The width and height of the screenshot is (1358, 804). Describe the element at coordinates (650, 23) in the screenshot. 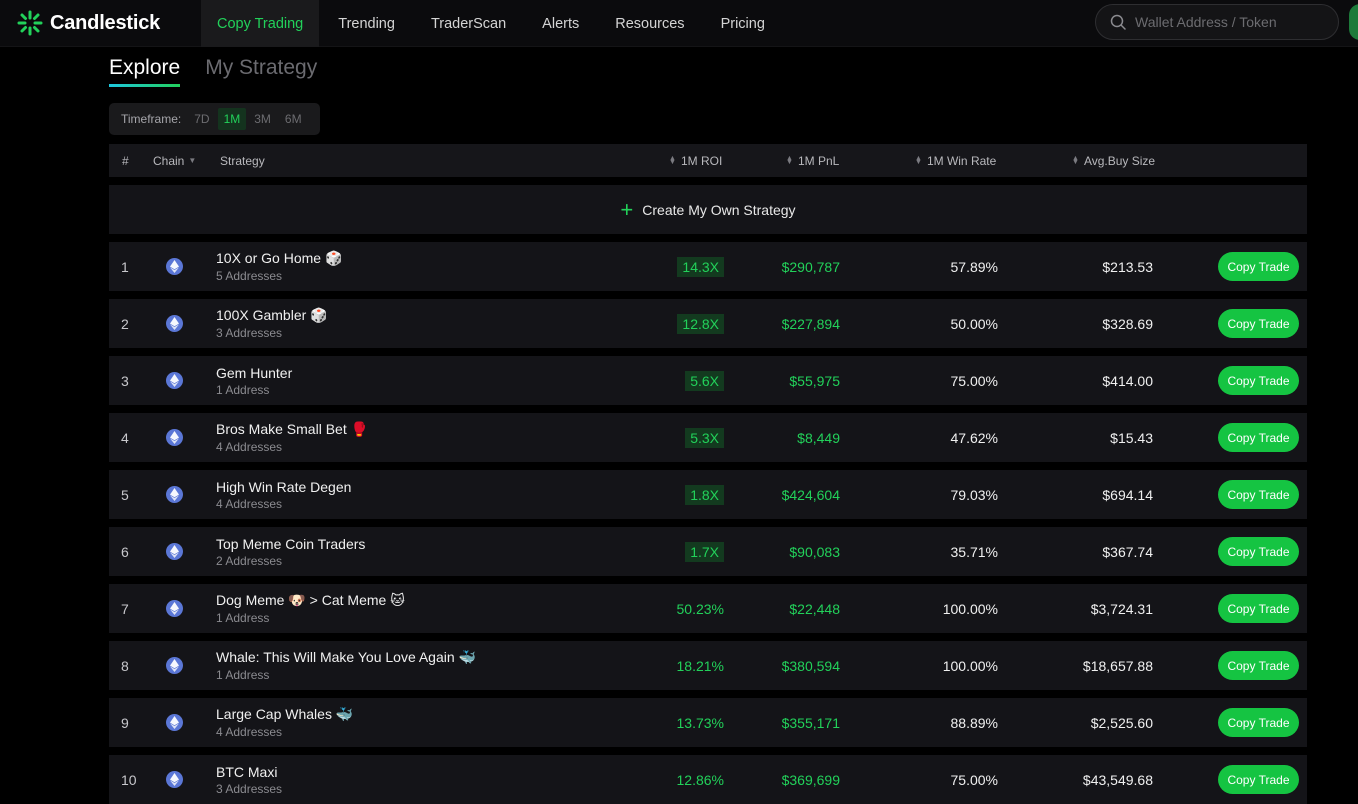

I see `nav-item-resources: Resources` at that location.